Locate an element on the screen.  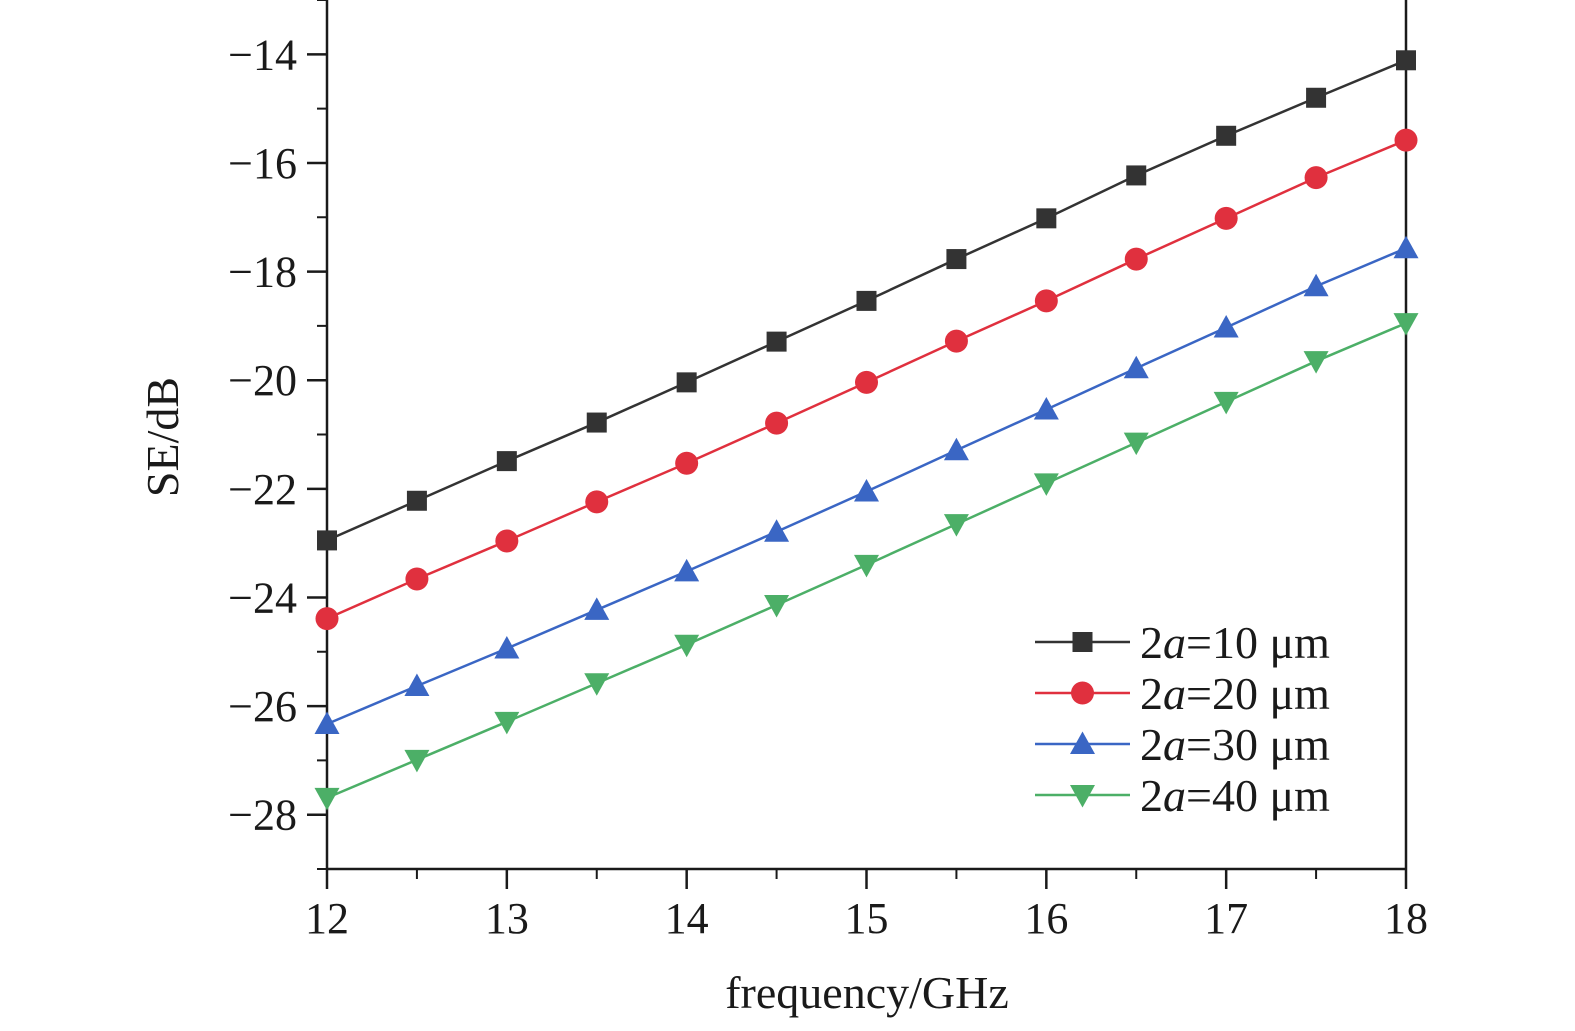
y-axis-title: SE/dB is located at coordinates (162, 437).